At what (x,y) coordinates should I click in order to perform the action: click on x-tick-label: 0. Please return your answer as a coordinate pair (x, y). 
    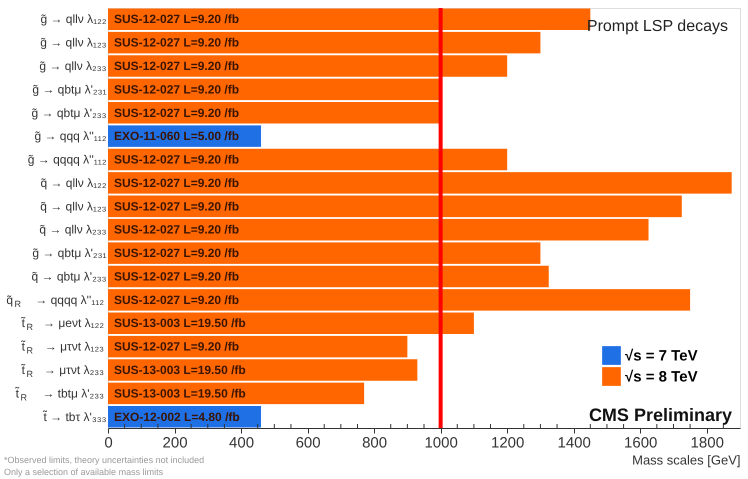
    Looking at the image, I should click on (108, 443).